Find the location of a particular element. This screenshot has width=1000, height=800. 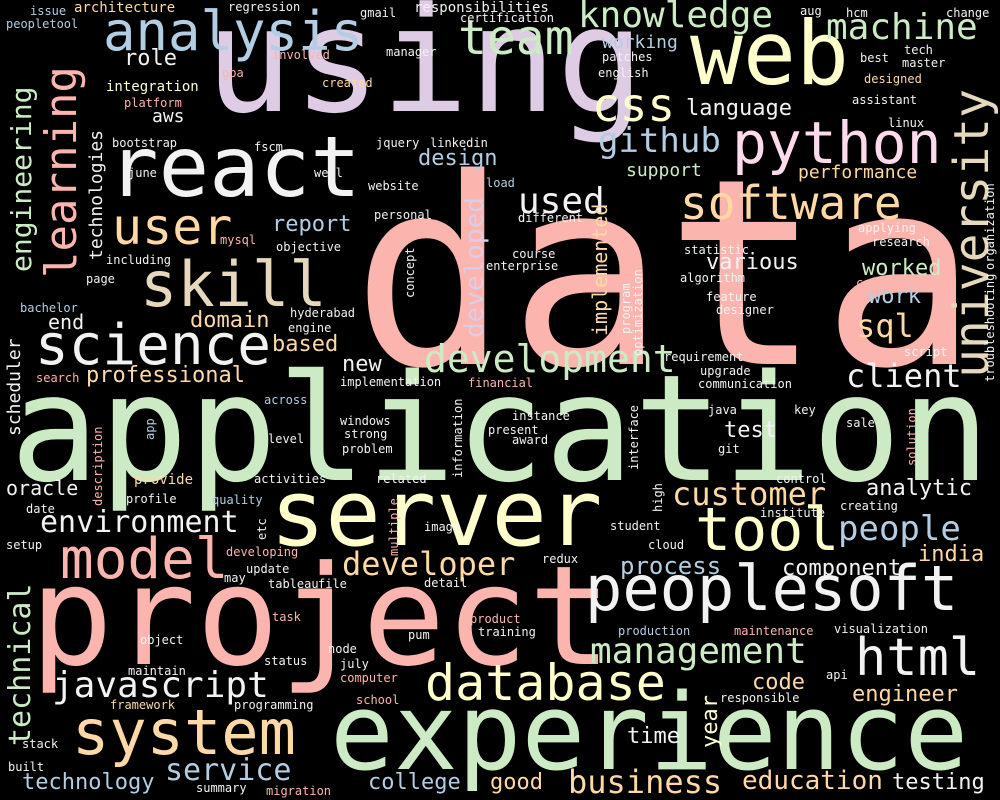

word-worked: worked is located at coordinates (902, 268).